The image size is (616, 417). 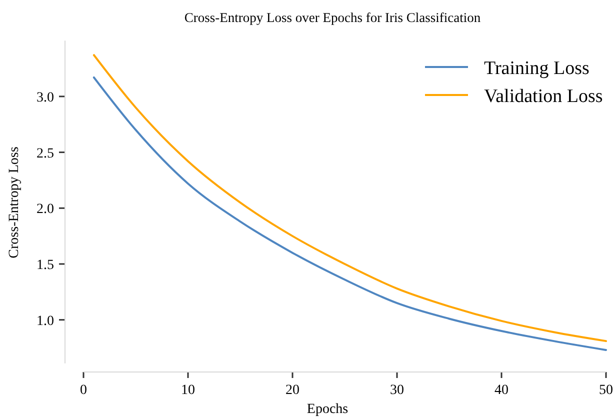 I want to click on y-tick-label: 3.0, so click(x=45, y=98).